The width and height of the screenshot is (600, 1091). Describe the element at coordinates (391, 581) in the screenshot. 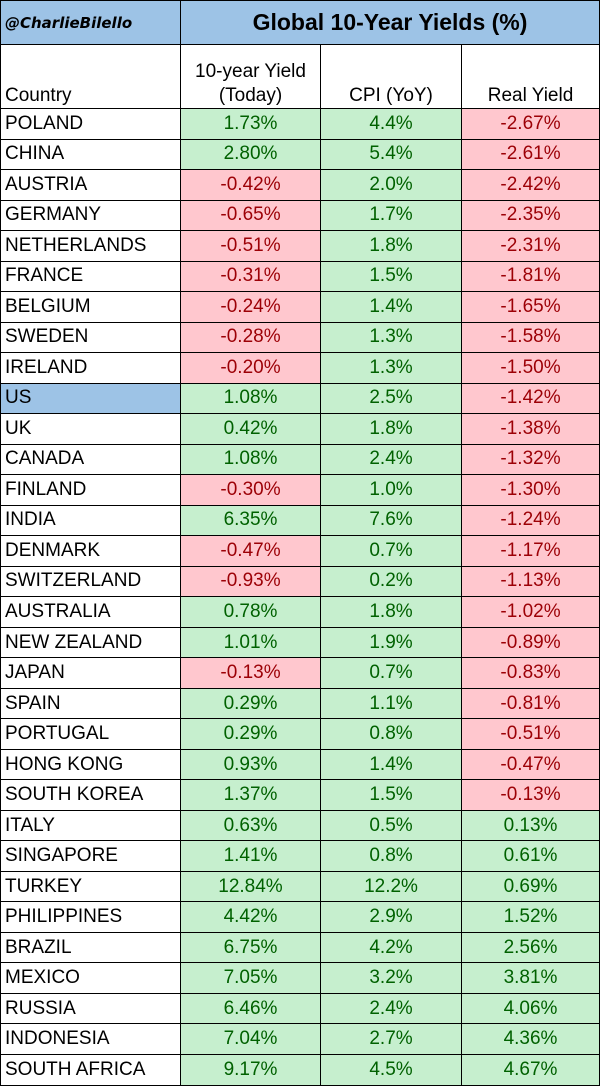

I see `cpi-cell: 0.2%` at that location.